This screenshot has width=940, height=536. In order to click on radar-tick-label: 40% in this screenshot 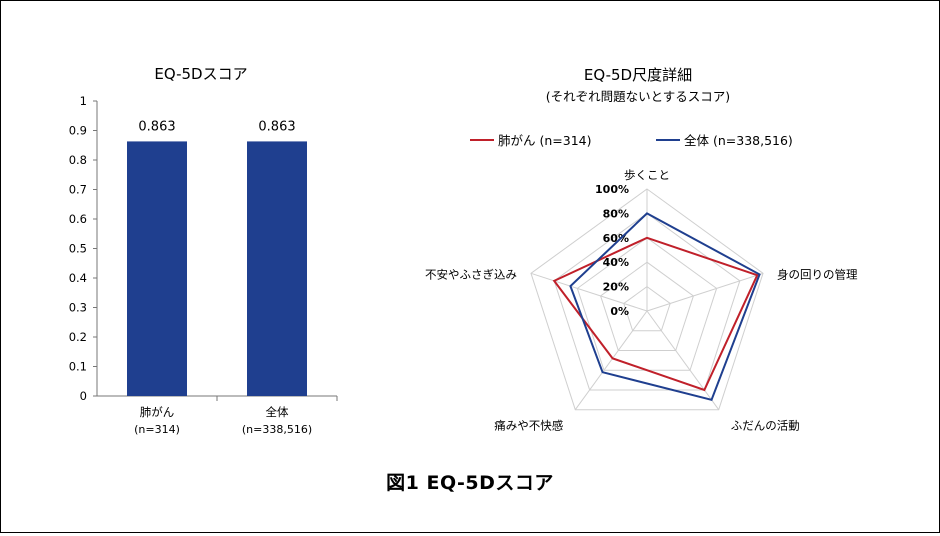, I will do `click(616, 262)`.